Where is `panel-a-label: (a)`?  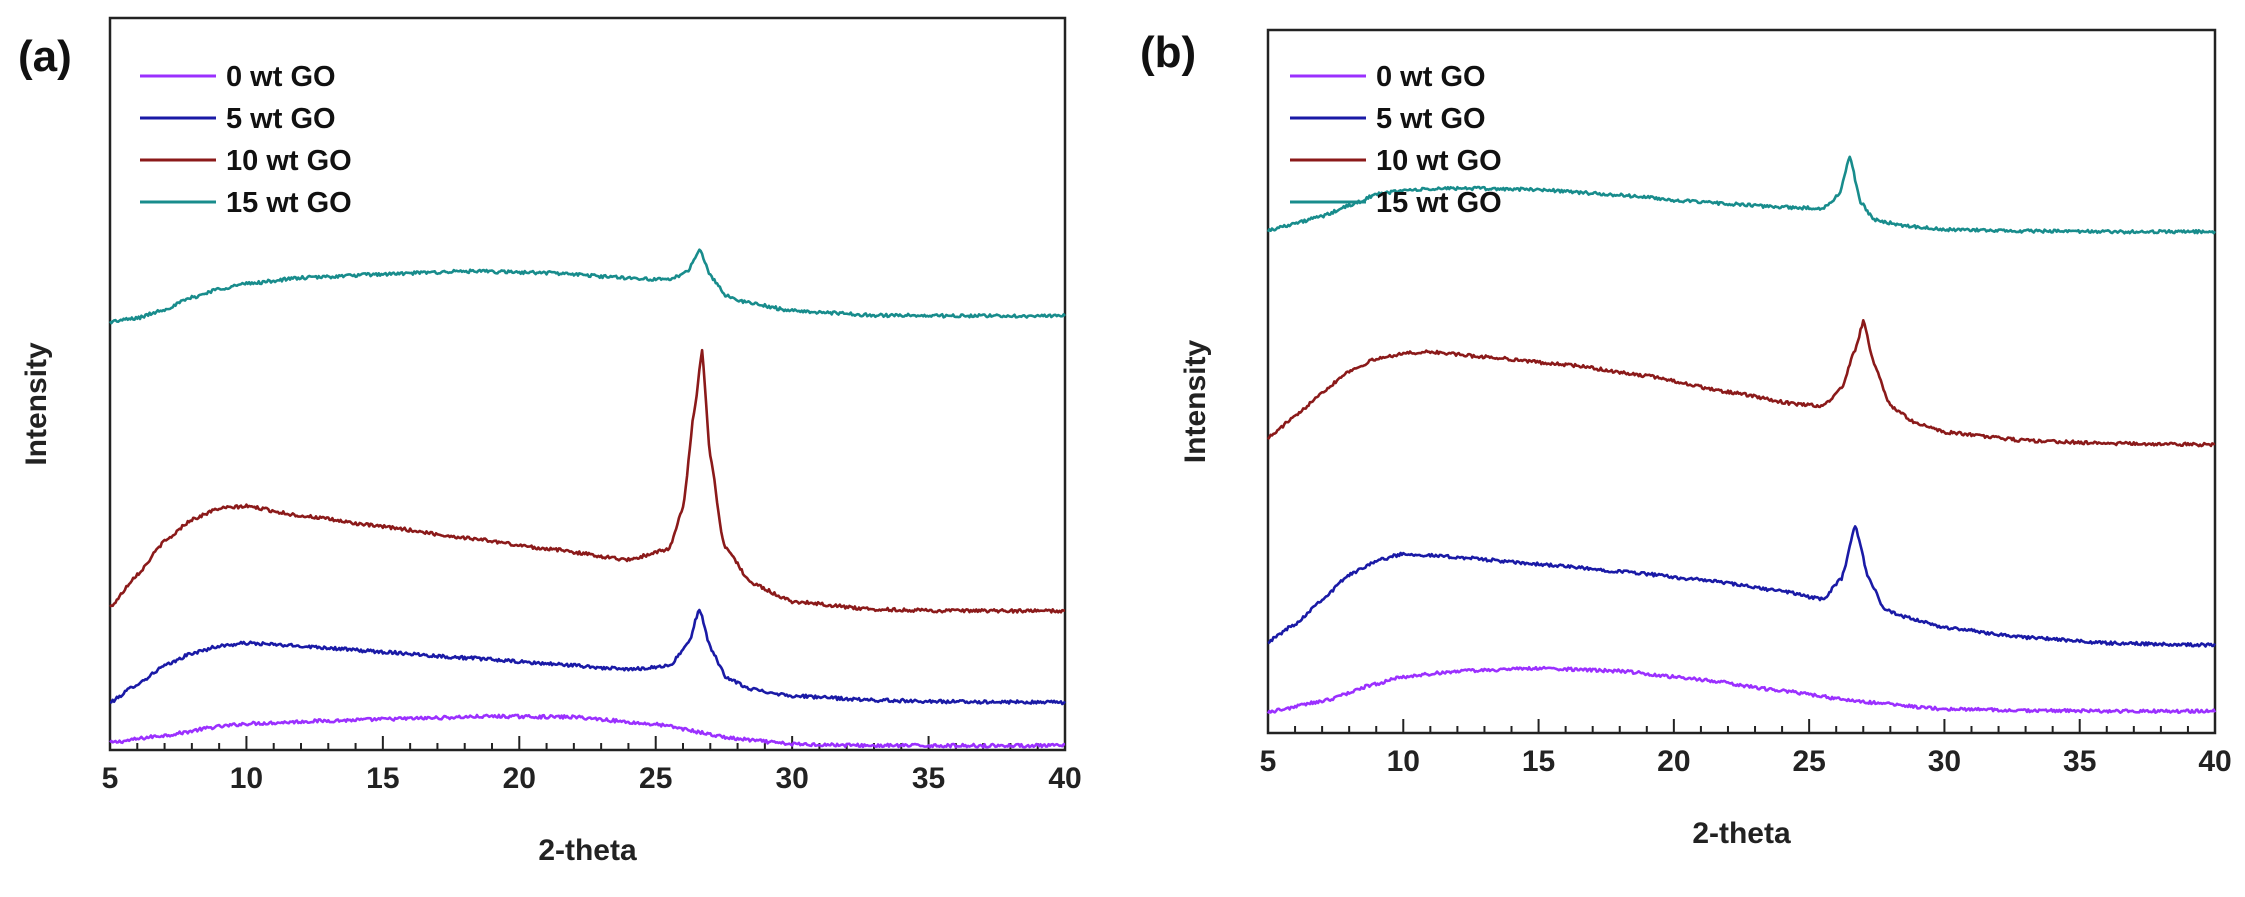 panel-a-label: (a) is located at coordinates (45, 56).